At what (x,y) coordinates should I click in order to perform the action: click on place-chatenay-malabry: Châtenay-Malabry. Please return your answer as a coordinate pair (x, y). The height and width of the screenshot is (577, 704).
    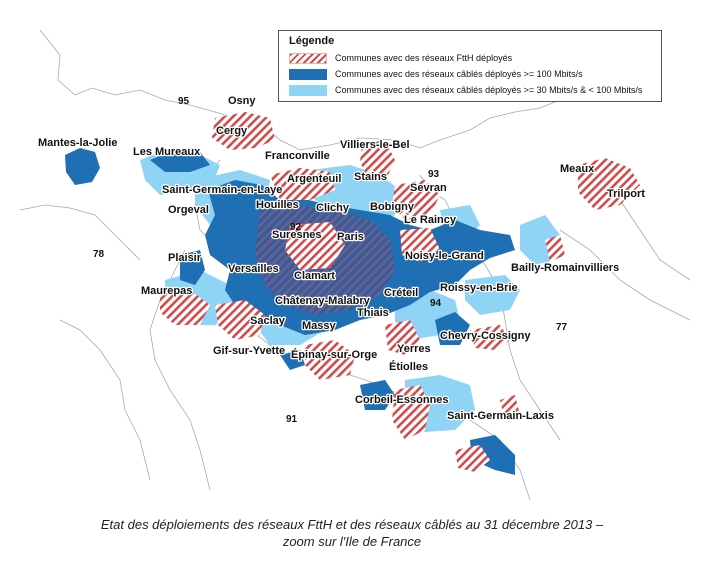
    Looking at the image, I should click on (323, 301).